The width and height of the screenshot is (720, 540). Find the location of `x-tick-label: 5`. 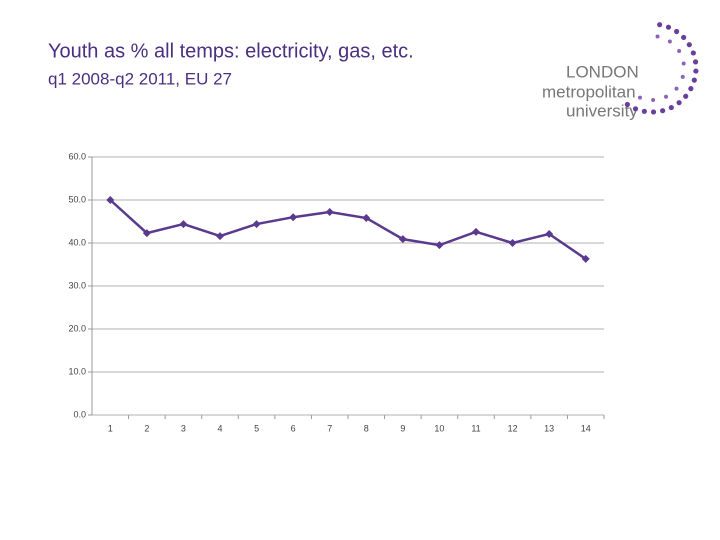

x-tick-label: 5 is located at coordinates (256, 428).